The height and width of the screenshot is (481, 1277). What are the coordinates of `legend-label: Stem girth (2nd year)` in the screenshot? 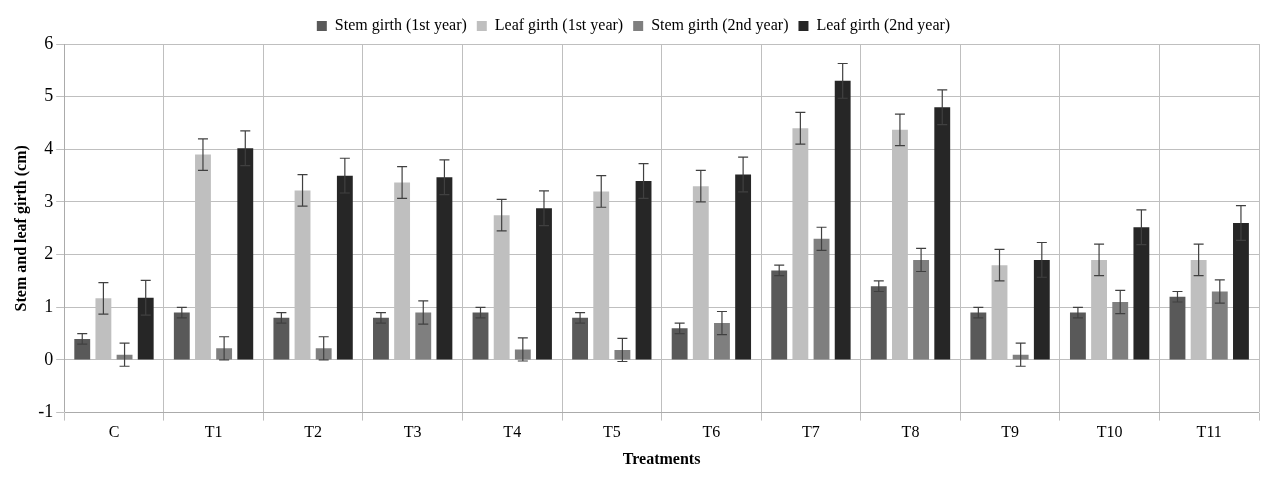 It's located at (720, 25).